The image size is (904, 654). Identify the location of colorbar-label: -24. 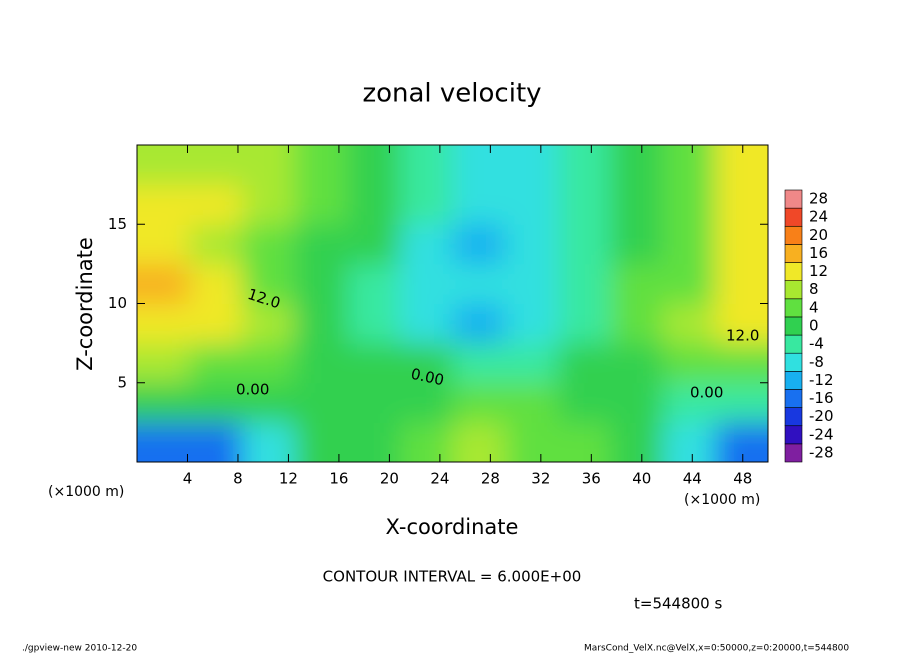
(821, 434).